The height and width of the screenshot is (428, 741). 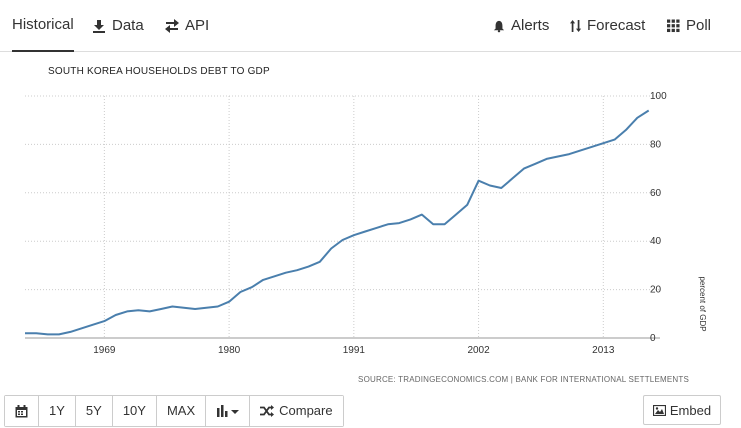 What do you see at coordinates (159, 71) in the screenshot?
I see `chart-title: SOUTH KOREA HOUSEHOLDS DEBT TO GDP` at bounding box center [159, 71].